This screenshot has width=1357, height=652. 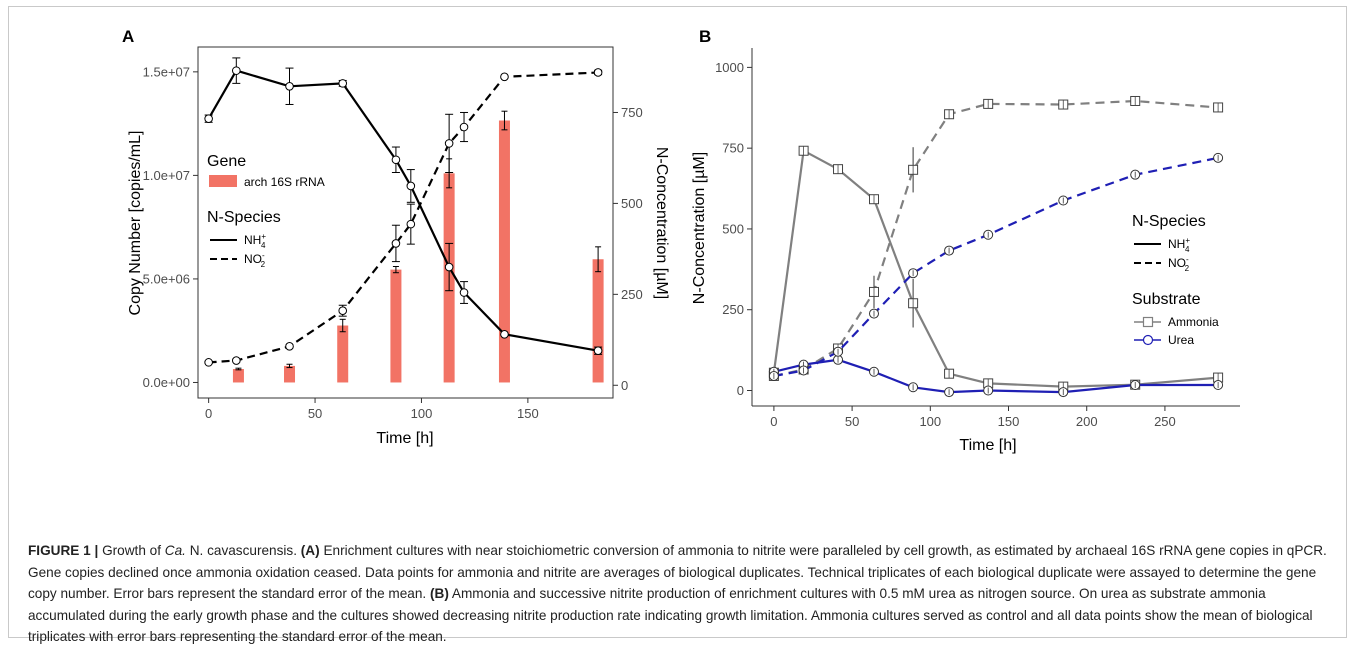 I want to click on legend-species-title: N-Species, so click(x=244, y=217).